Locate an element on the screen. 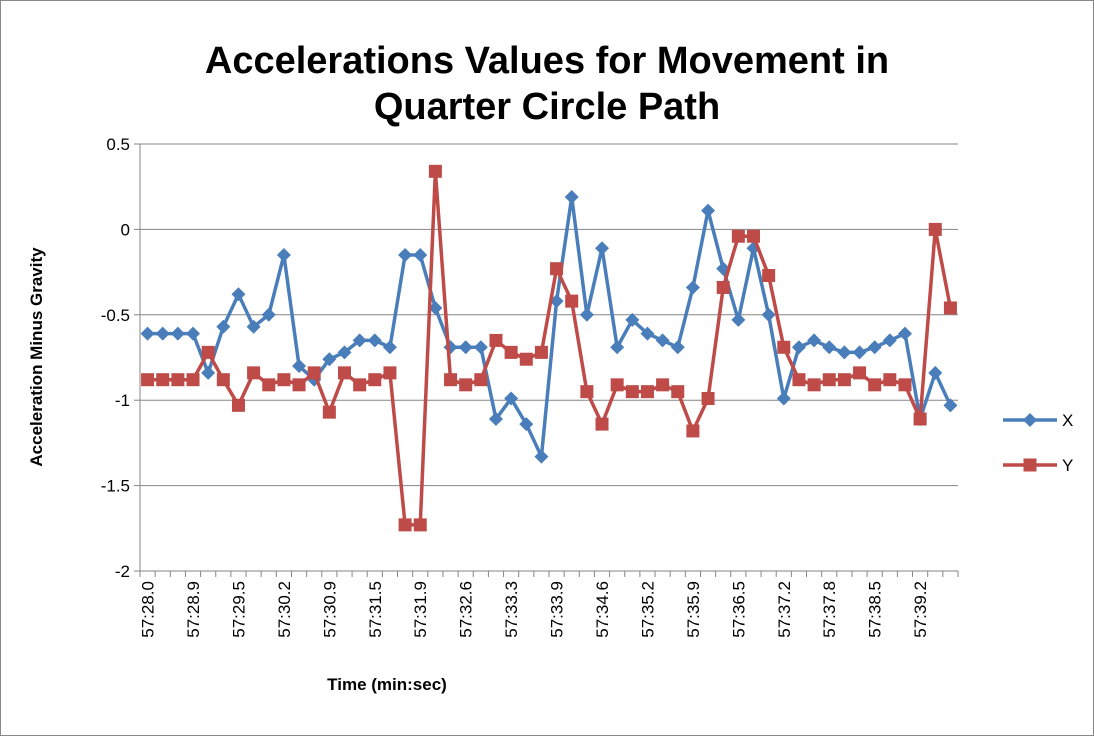 This screenshot has width=1094, height=736. y-tick-label: -1 is located at coordinates (122, 400).